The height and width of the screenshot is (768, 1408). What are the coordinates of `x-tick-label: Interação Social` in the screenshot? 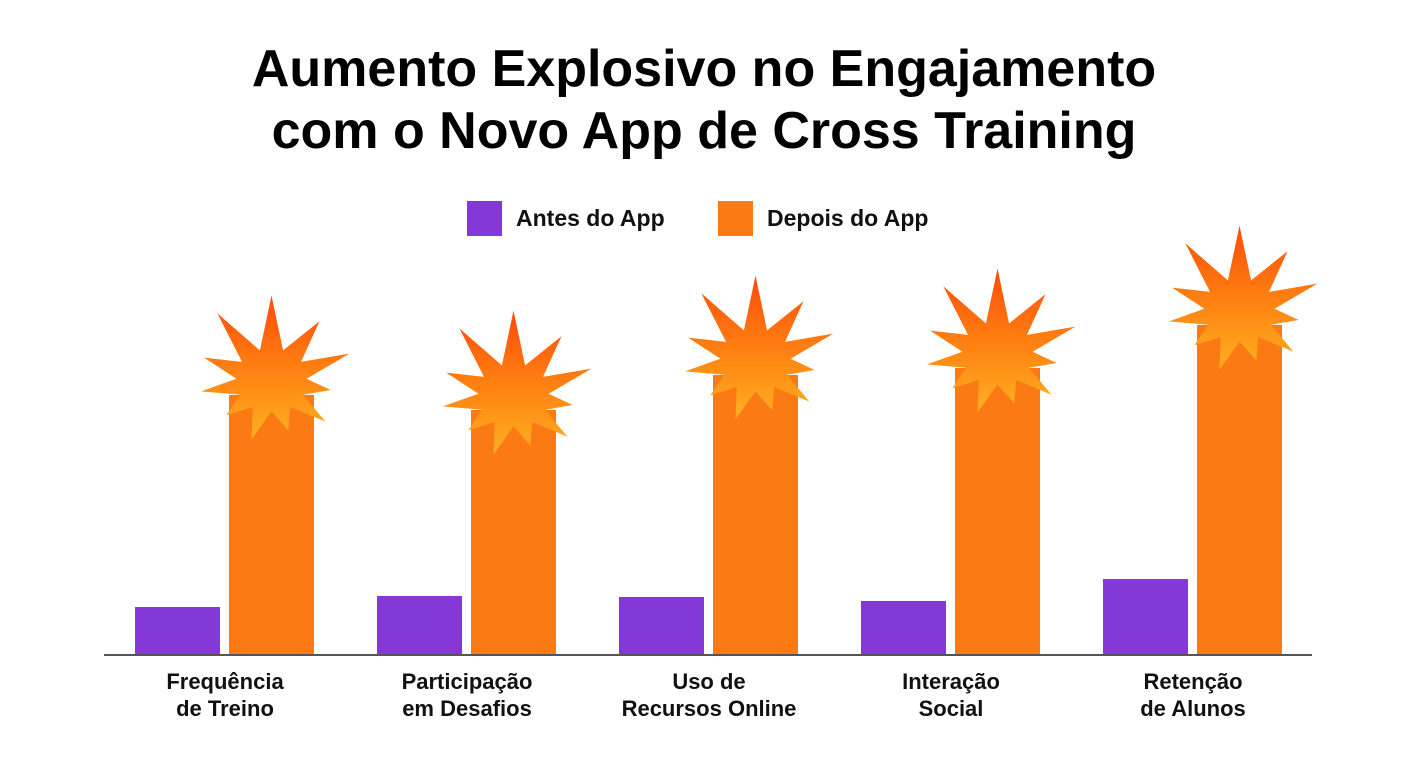 It's located at (951, 695).